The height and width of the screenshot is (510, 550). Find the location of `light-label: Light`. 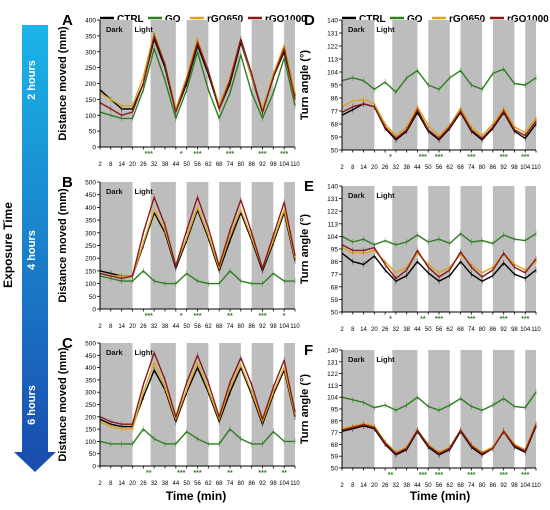

light-label: Light is located at coordinates (385, 29).